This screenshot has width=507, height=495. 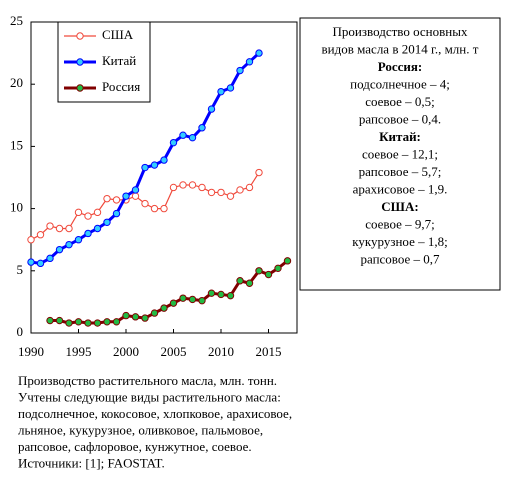 What do you see at coordinates (16, 20) in the screenshot?
I see `y-tick-label: 25` at bounding box center [16, 20].